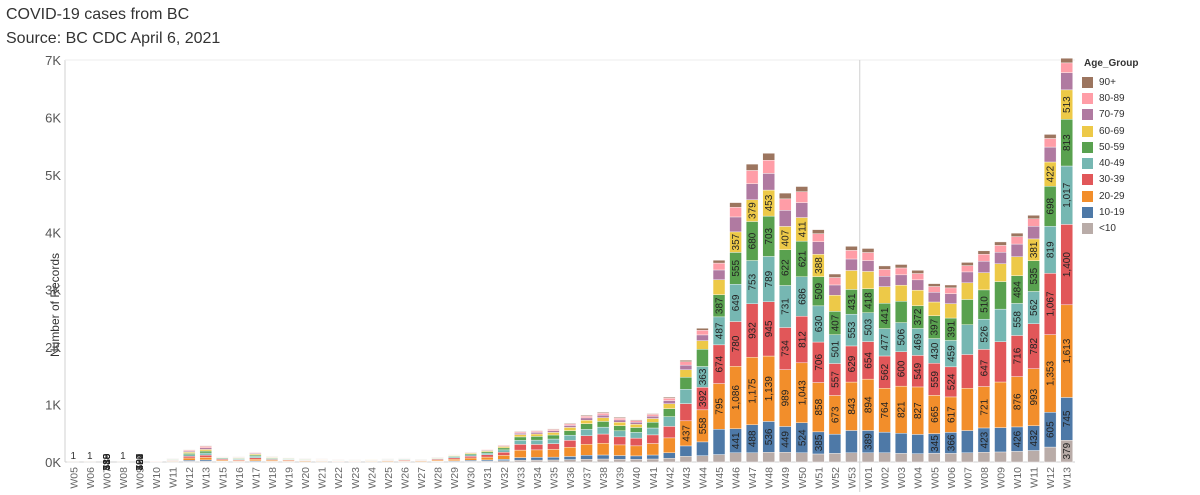 The height and width of the screenshot is (495, 1200). What do you see at coordinates (1110, 212) in the screenshot?
I see `legend-item: 10-19` at bounding box center [1110, 212].